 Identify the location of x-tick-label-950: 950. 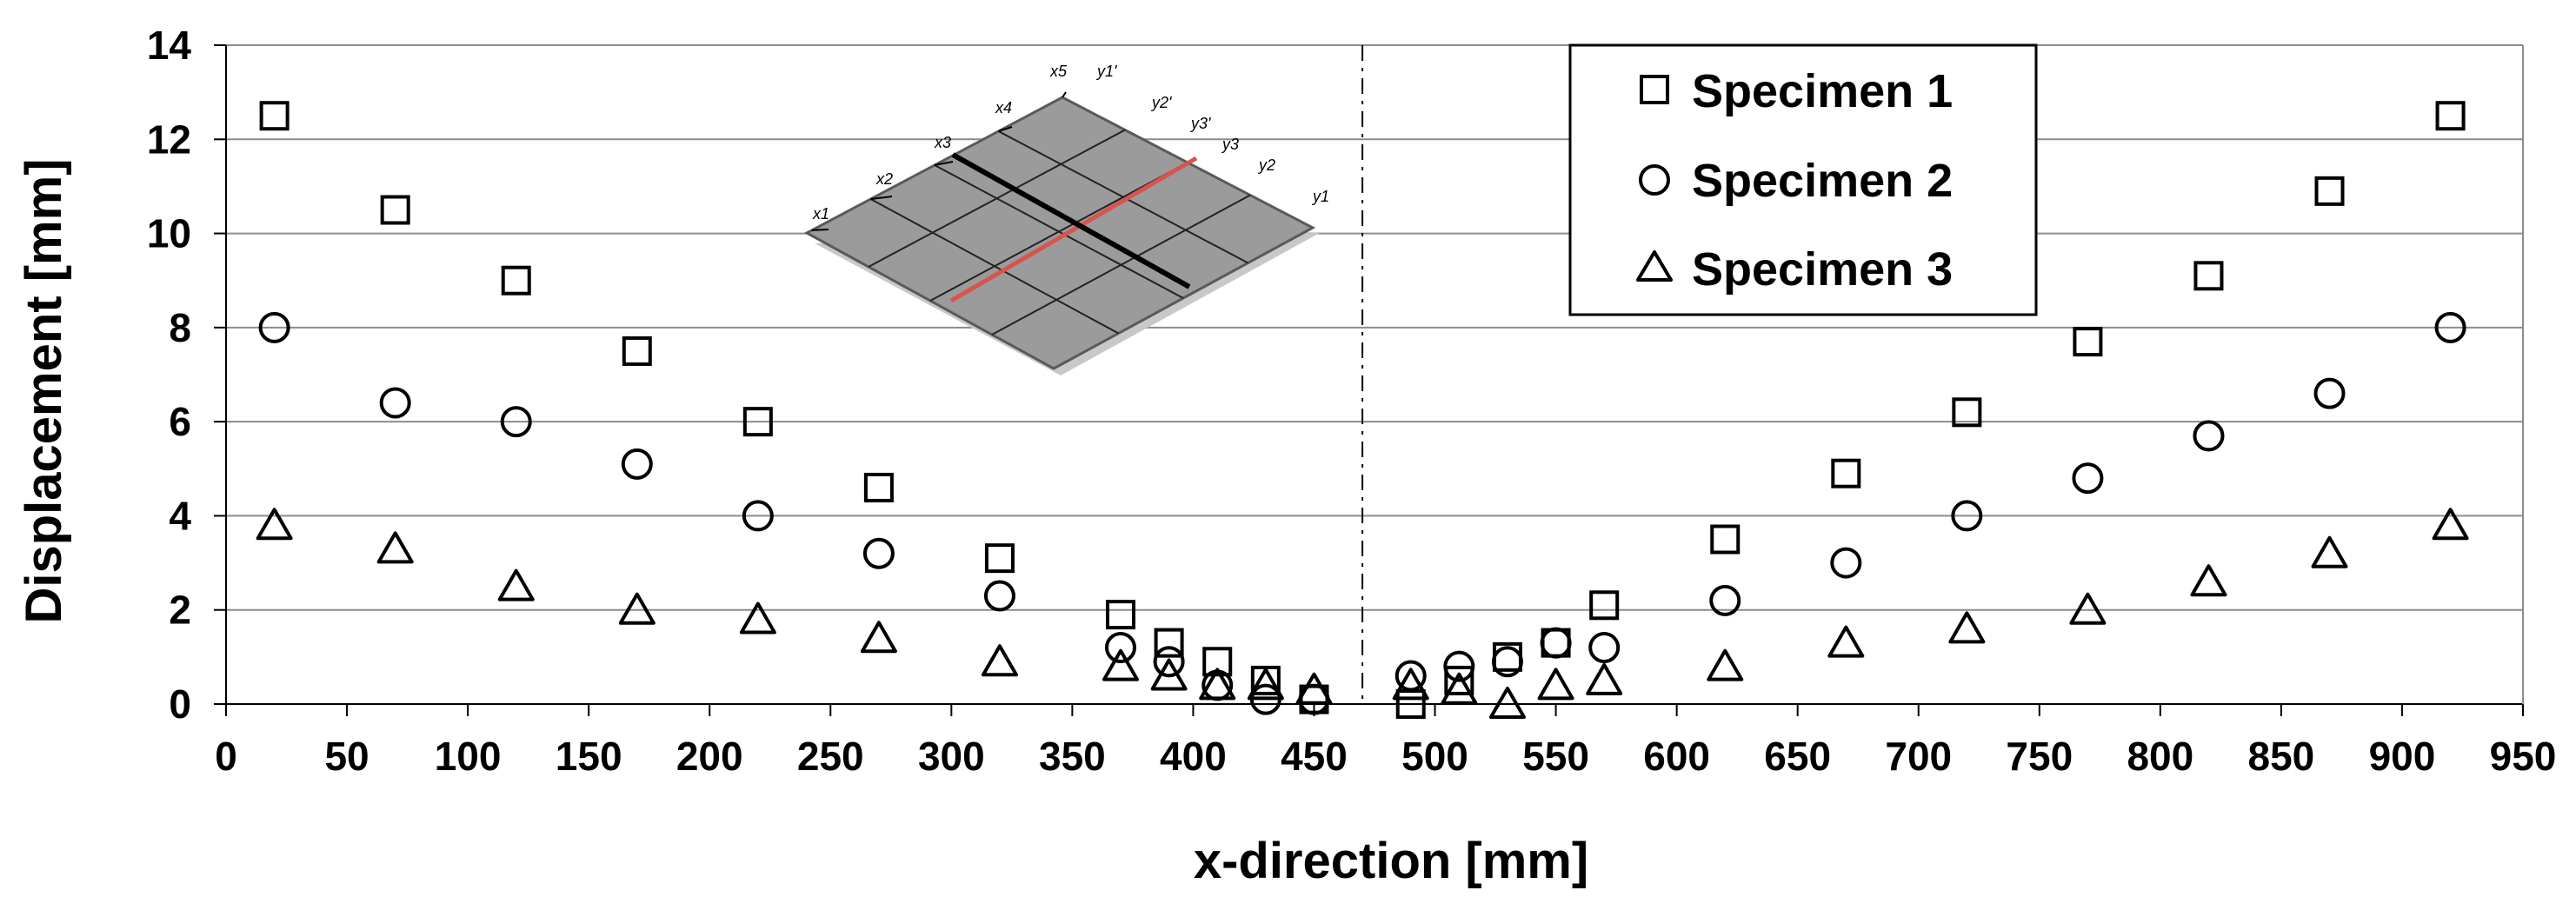
(2523, 756).